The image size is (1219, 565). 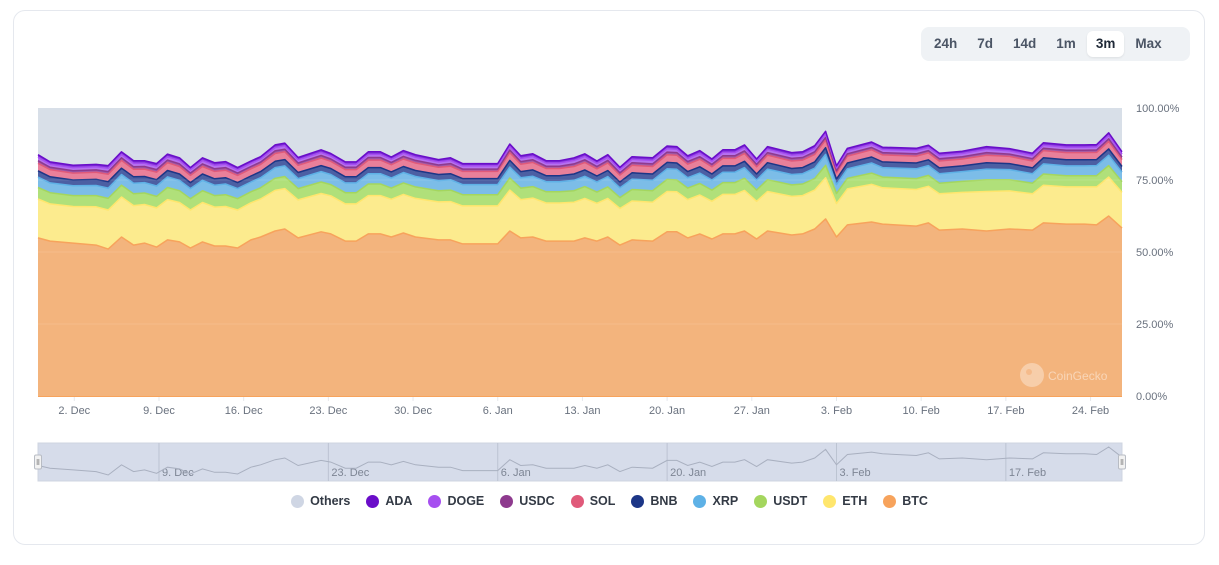 I want to click on legend-item-usdc: USDC, so click(x=527, y=501).